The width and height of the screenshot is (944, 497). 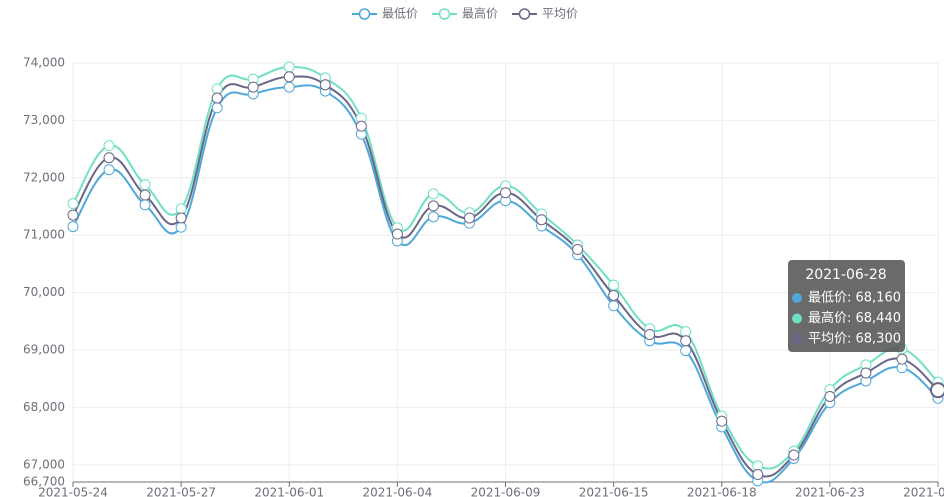 I want to click on y-tick-label: 70,000, so click(x=44, y=292).